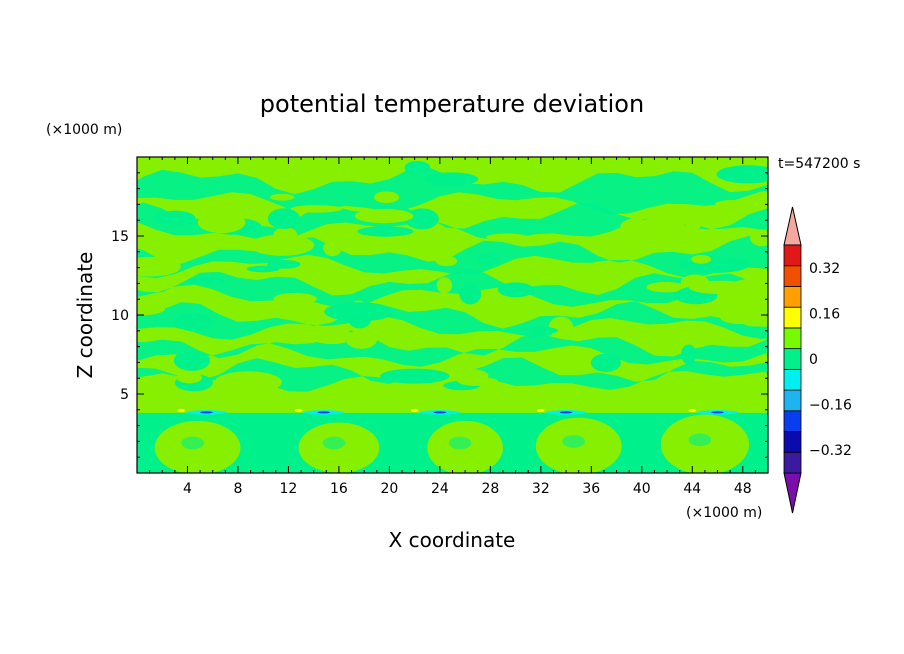 This screenshot has height=654, width=904. I want to click on x-tick-label: 16, so click(339, 489).